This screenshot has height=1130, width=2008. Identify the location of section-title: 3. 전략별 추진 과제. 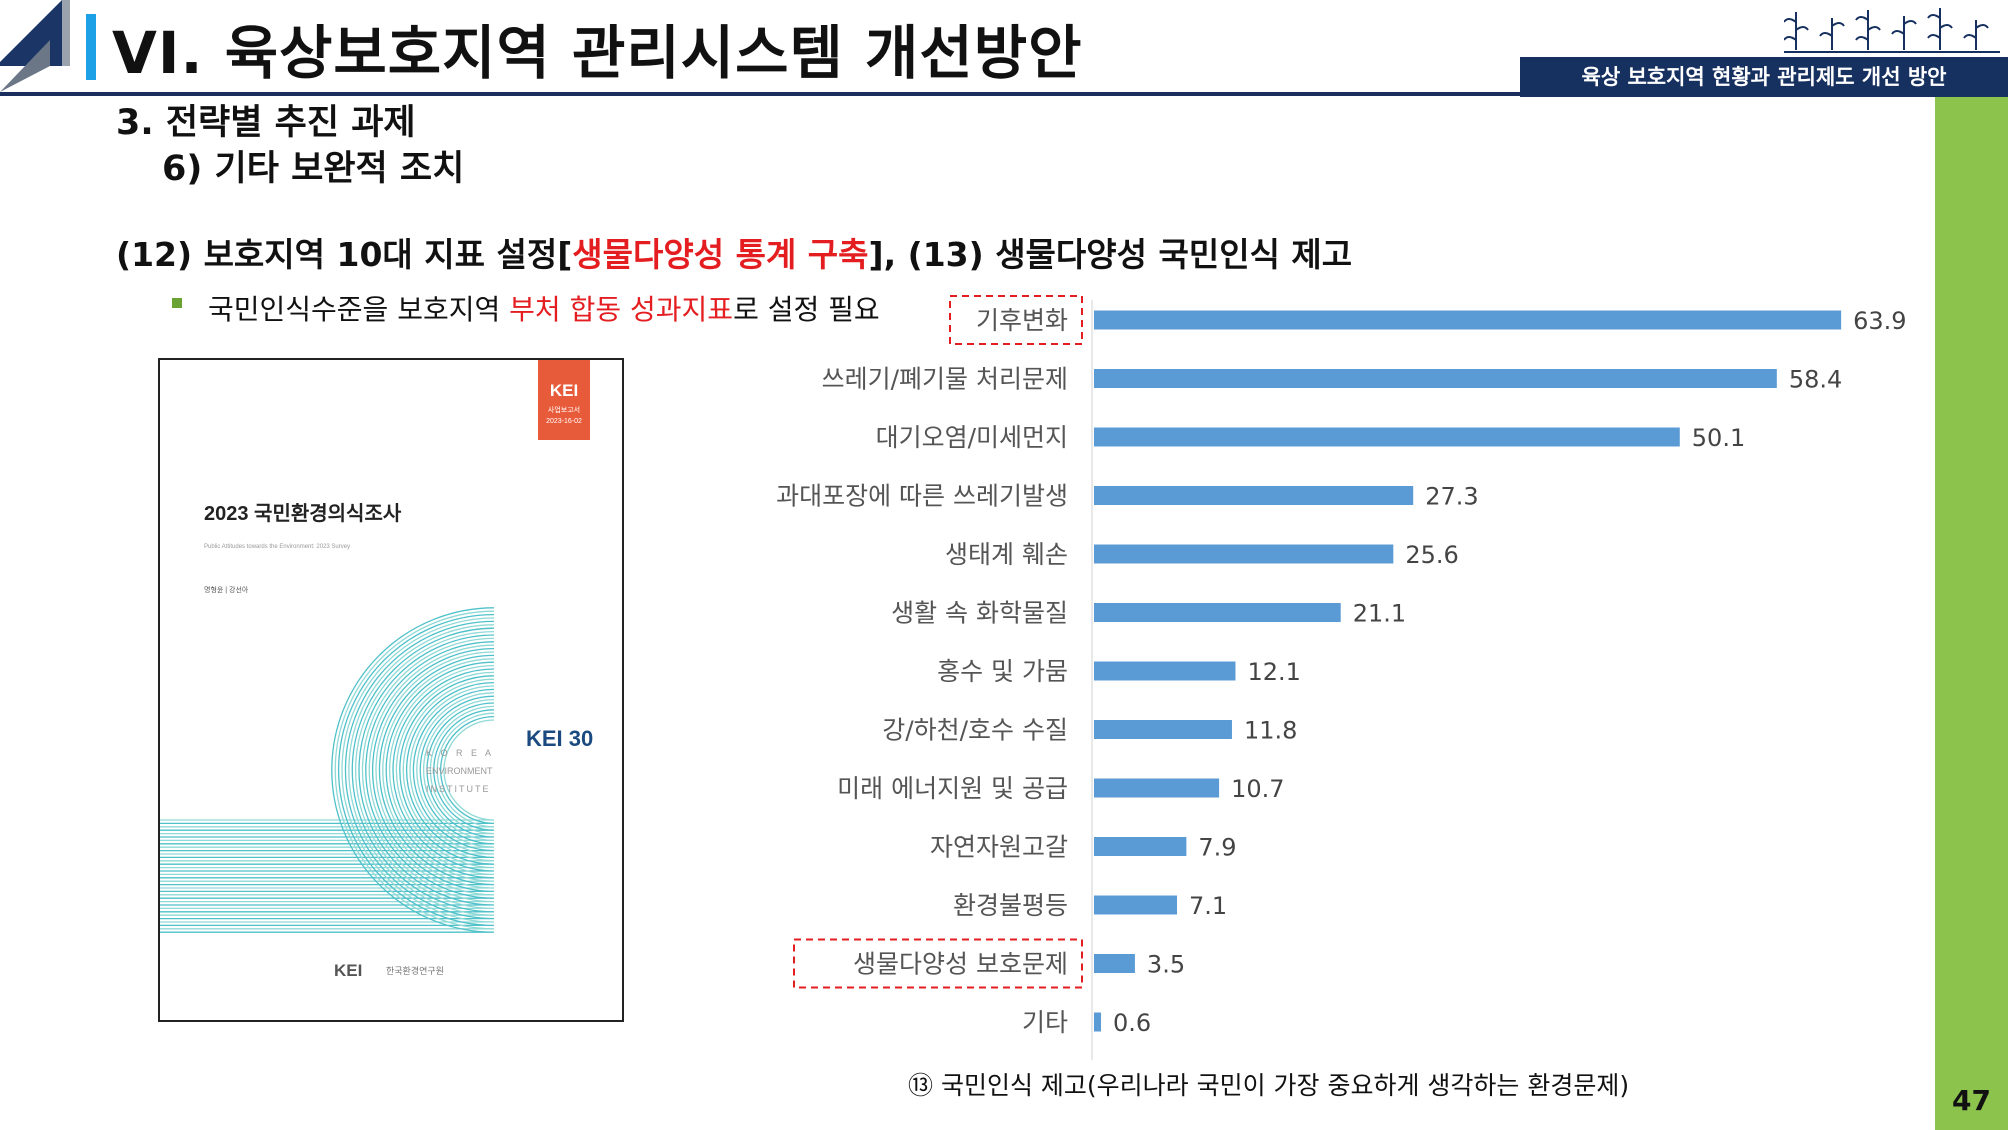
(266, 123).